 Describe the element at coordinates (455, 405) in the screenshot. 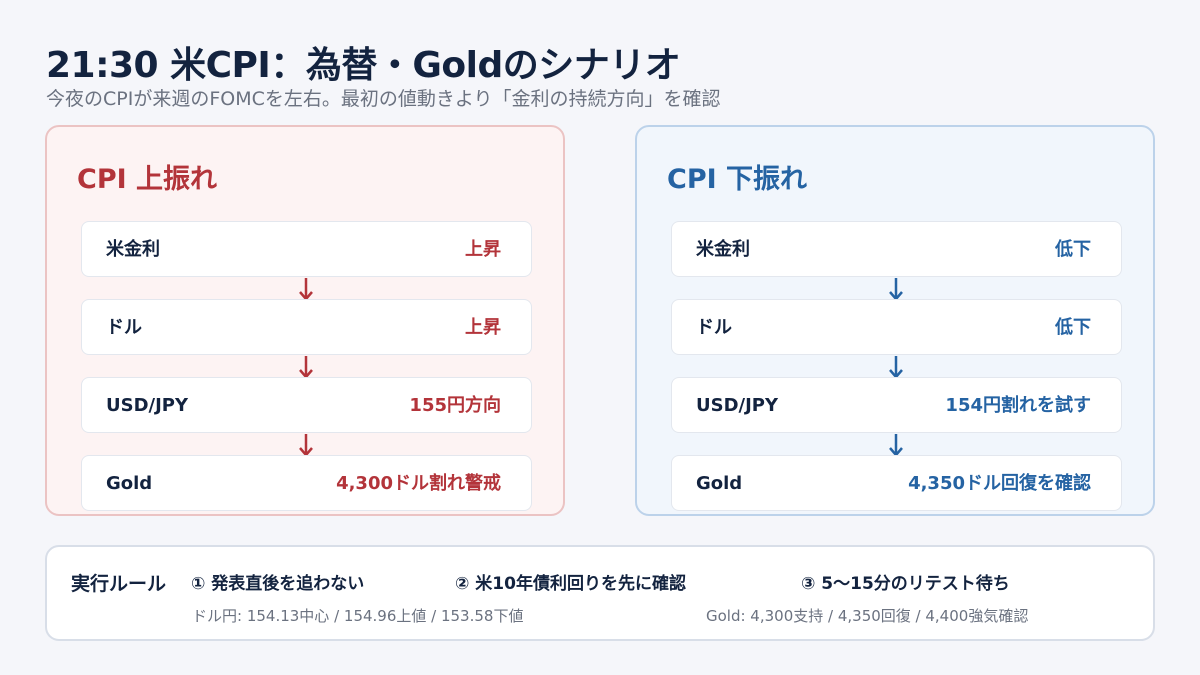

I see `row-value: 155円方向` at that location.